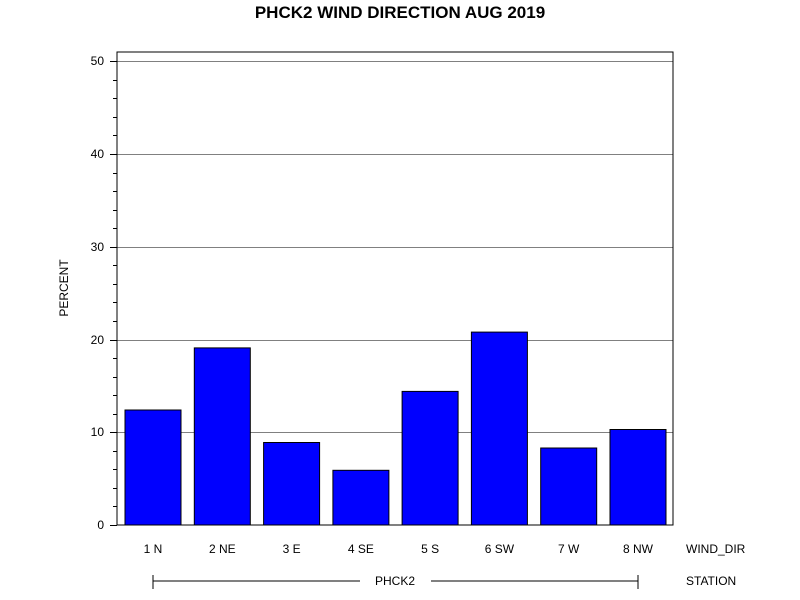 The height and width of the screenshot is (600, 800). Describe the element at coordinates (98, 61) in the screenshot. I see `y-tick-label: 50` at that location.